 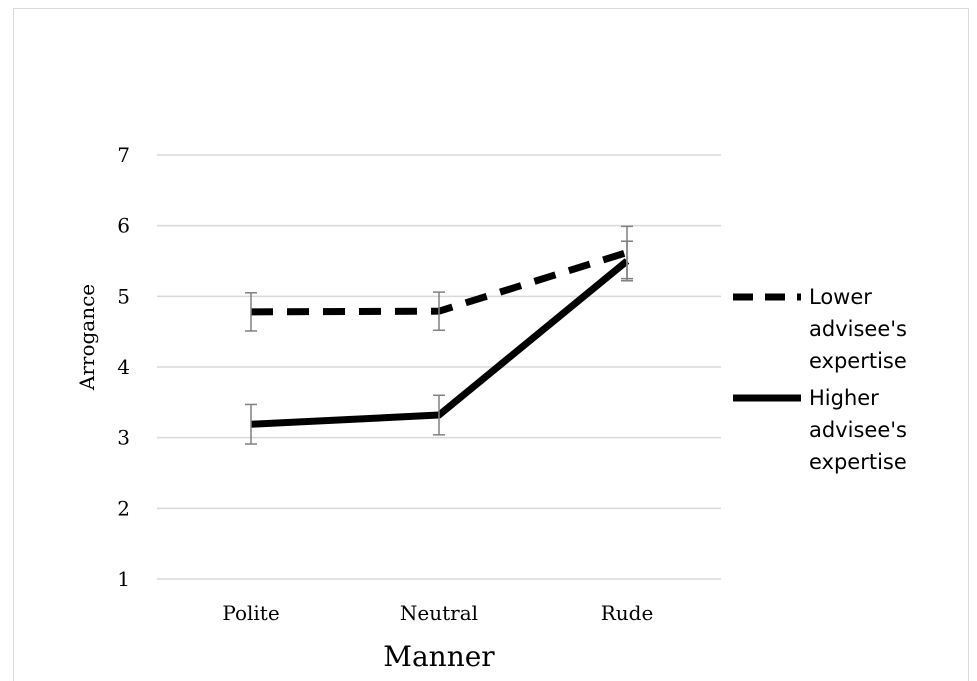 What do you see at coordinates (123, 226) in the screenshot?
I see `y-tick-label: 6` at bounding box center [123, 226].